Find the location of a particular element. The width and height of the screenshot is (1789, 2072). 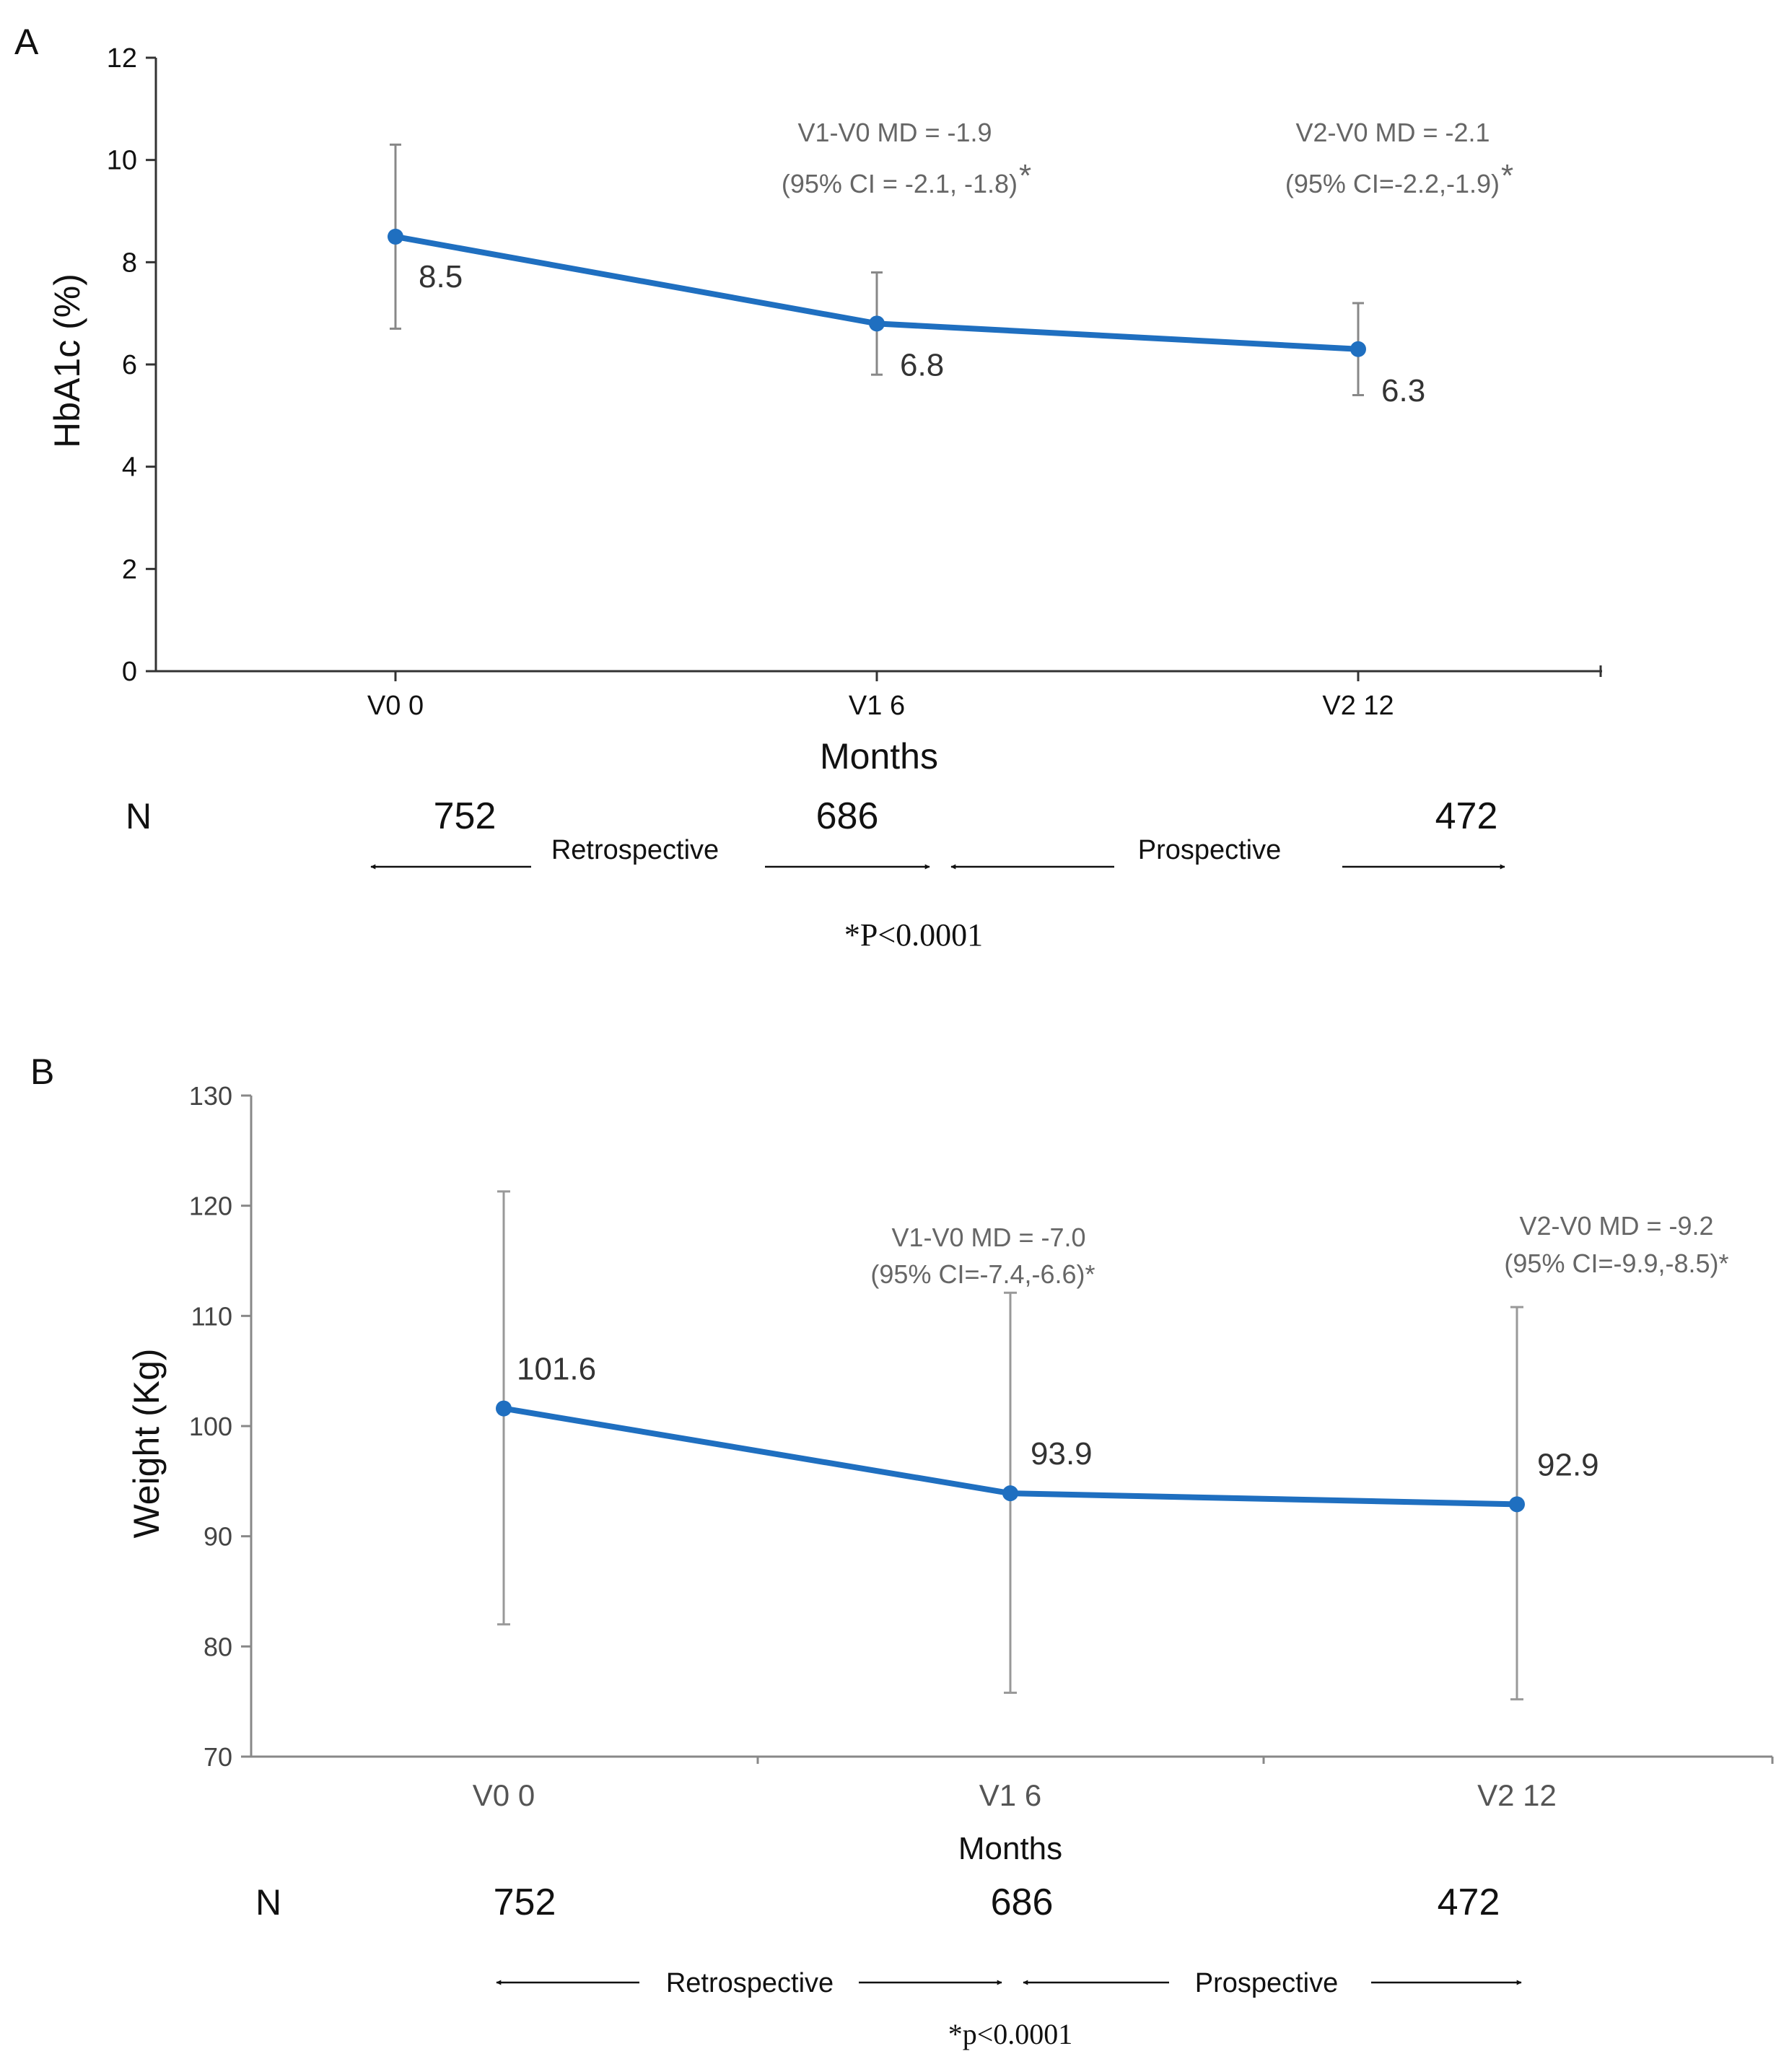

panel-b-annotation-1-line1: V1-V0 MD = -7.0 is located at coordinates (988, 1237).